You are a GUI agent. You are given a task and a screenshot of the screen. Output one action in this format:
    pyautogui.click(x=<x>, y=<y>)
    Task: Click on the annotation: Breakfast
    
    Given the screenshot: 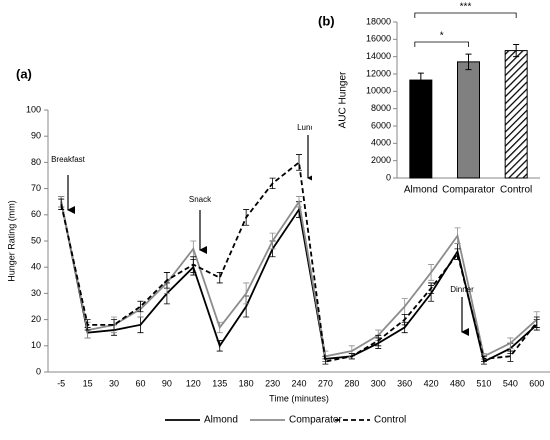 What is the action you would take?
    pyautogui.click(x=68, y=159)
    